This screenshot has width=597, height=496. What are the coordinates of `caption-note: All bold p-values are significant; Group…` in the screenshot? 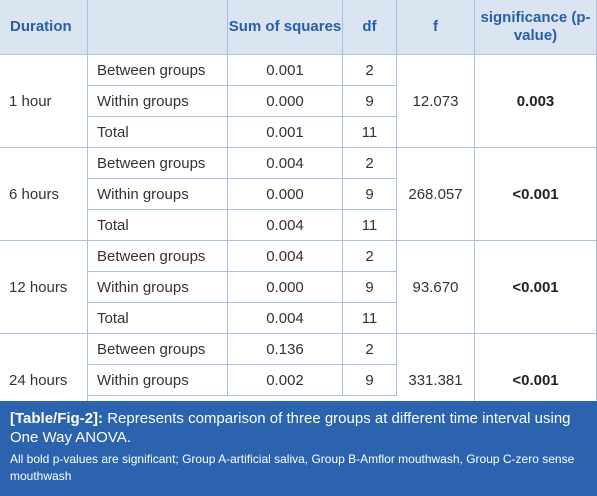 It's located at (292, 467).